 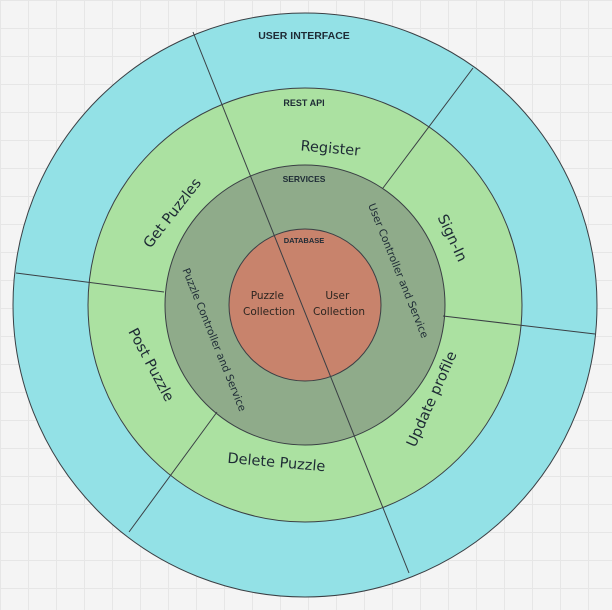 I want to click on user-collection-label: User Collection, so click(x=339, y=304).